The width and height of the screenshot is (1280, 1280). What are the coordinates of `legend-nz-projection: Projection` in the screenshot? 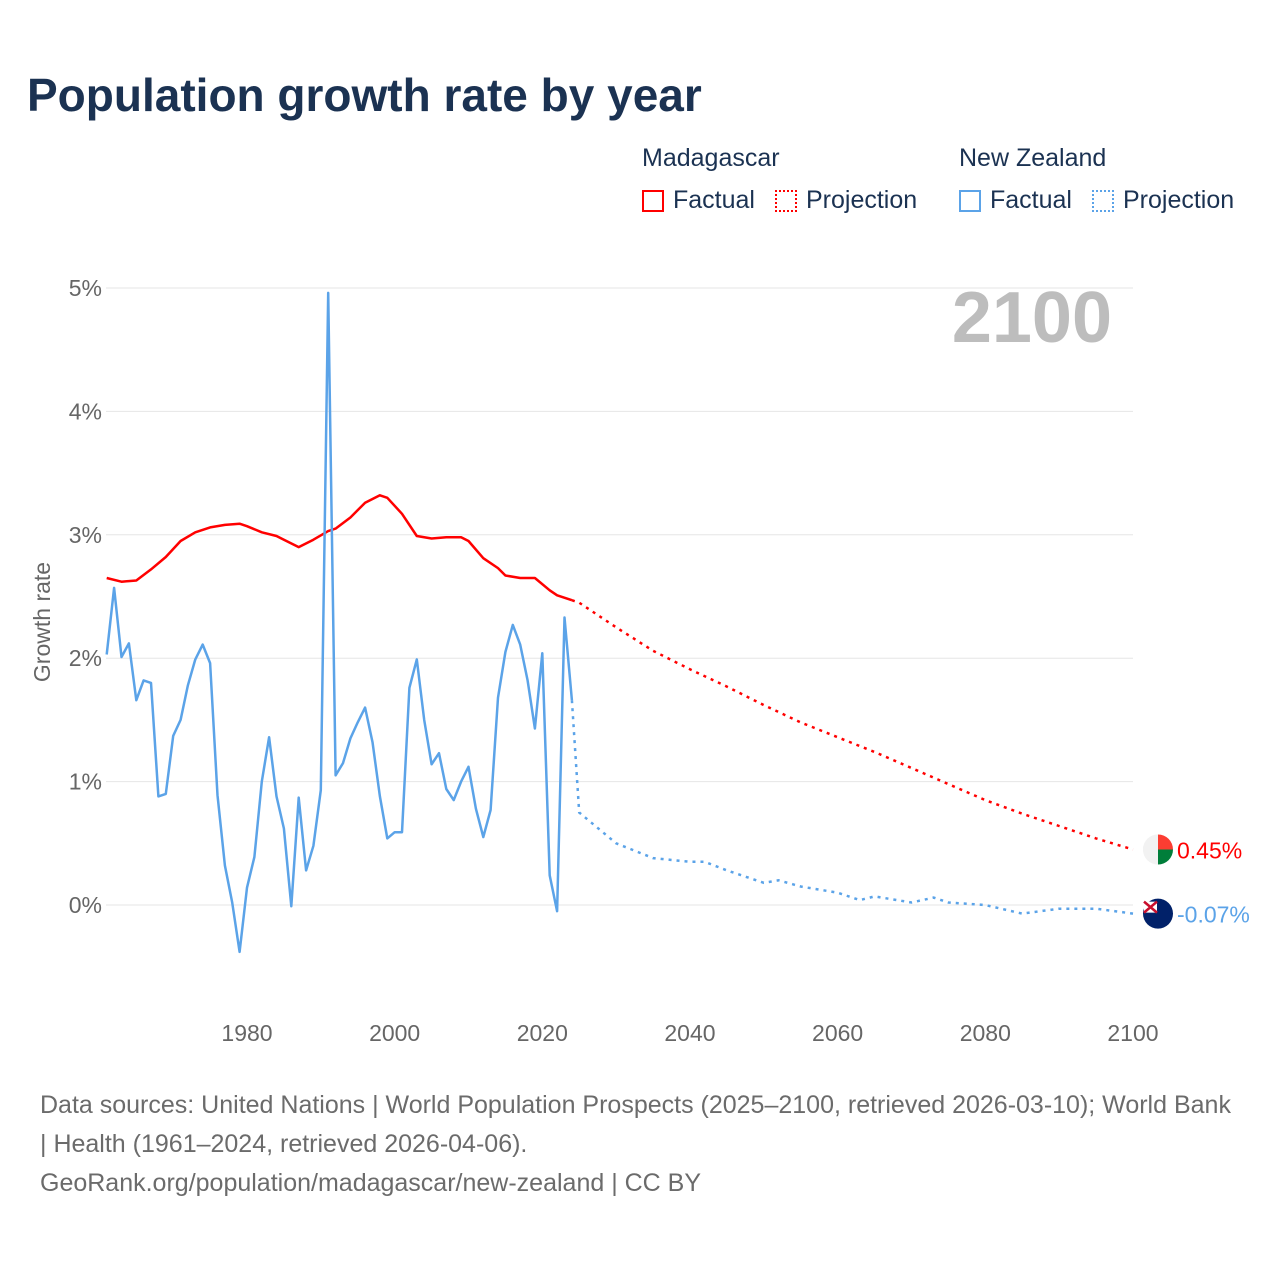 It's located at (1163, 200).